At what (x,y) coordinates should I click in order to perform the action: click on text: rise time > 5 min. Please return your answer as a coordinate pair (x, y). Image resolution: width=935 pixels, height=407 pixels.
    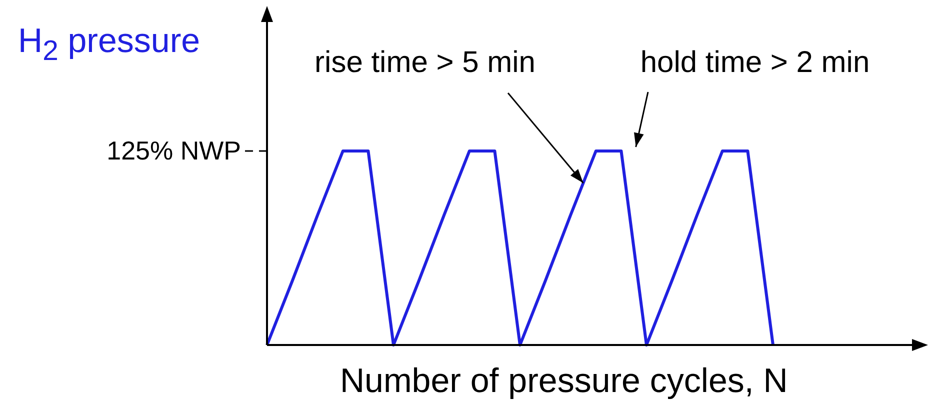
    Looking at the image, I should click on (425, 63).